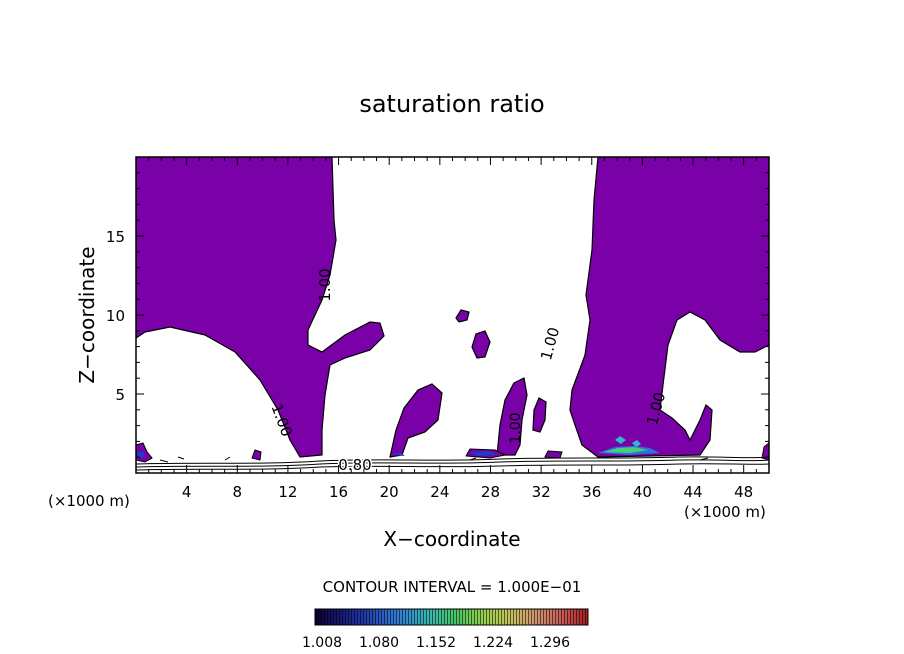 This screenshot has height=654, width=904. Describe the element at coordinates (187, 492) in the screenshot. I see `x-tick-label: 4` at that location.